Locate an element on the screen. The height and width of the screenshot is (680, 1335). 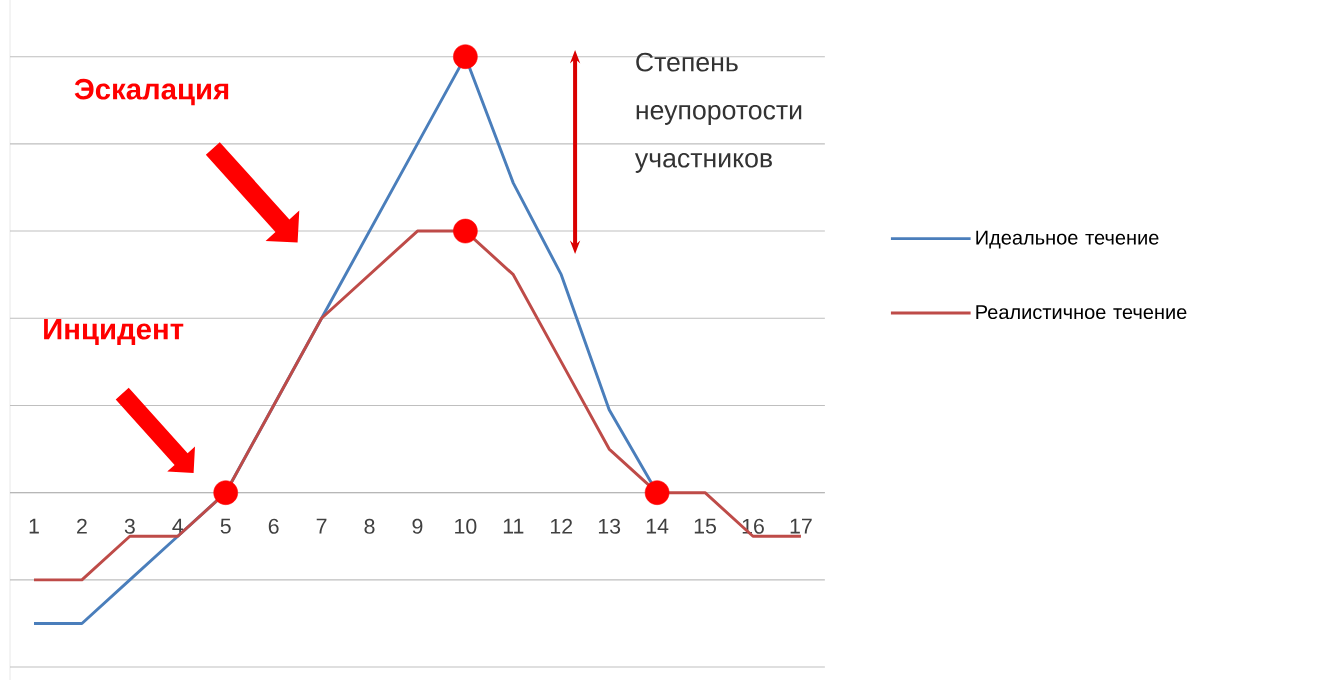
annotation: Инцидент is located at coordinates (114, 332).